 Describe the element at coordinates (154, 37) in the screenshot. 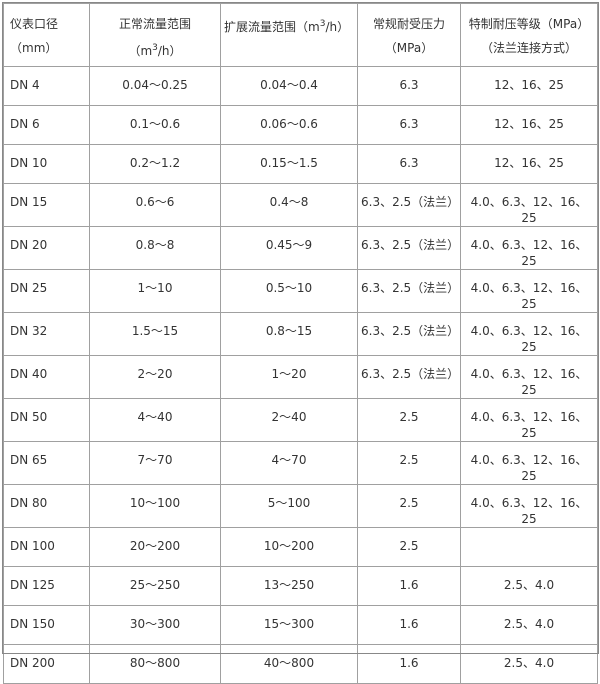

I see `header-text: 正常流量范围（m` at that location.